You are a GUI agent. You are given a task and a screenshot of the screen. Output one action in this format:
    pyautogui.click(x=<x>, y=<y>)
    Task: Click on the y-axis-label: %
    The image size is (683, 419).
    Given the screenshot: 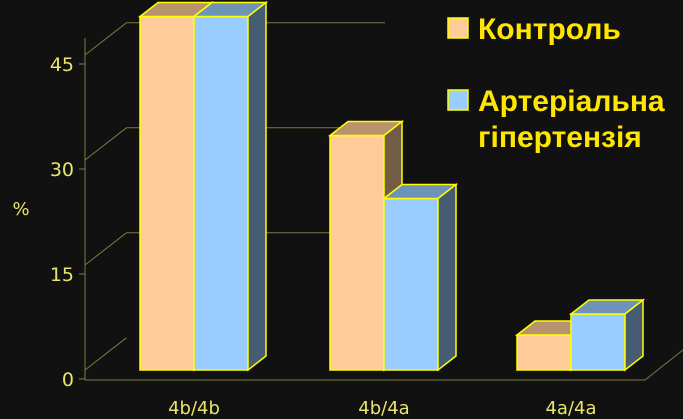 What is the action you would take?
    pyautogui.click(x=20, y=209)
    